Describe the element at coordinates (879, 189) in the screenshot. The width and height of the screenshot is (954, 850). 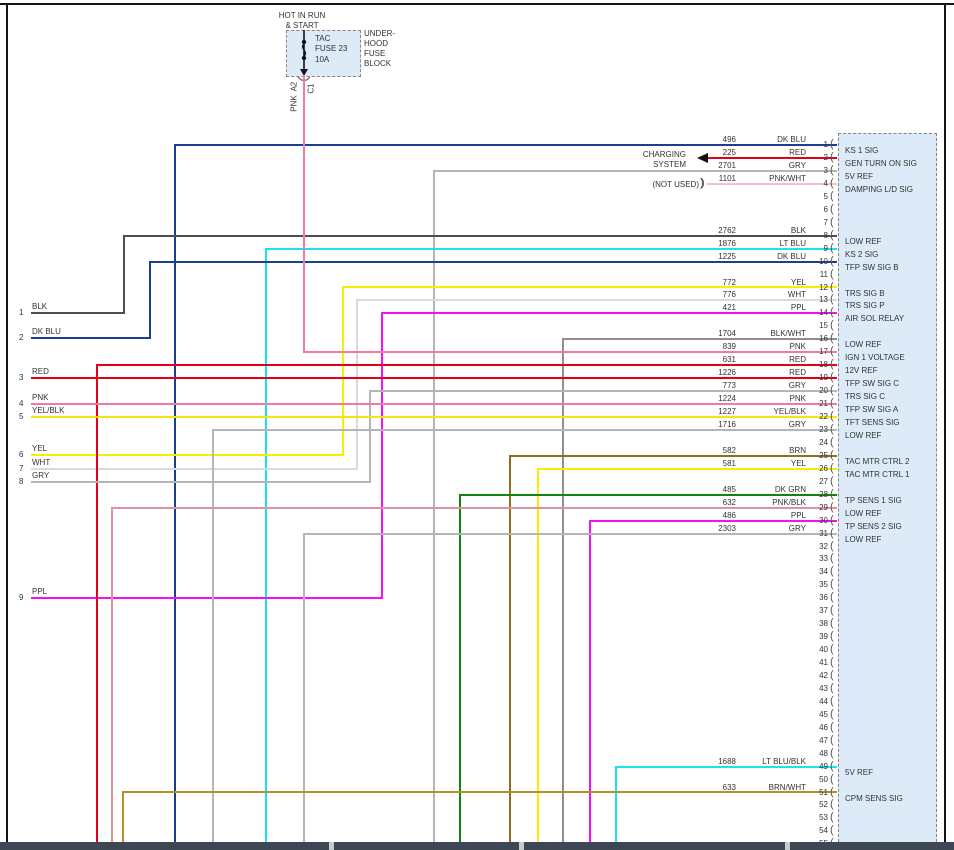
I see `pin-signal-label: DAMPING L/D SIG` at that location.